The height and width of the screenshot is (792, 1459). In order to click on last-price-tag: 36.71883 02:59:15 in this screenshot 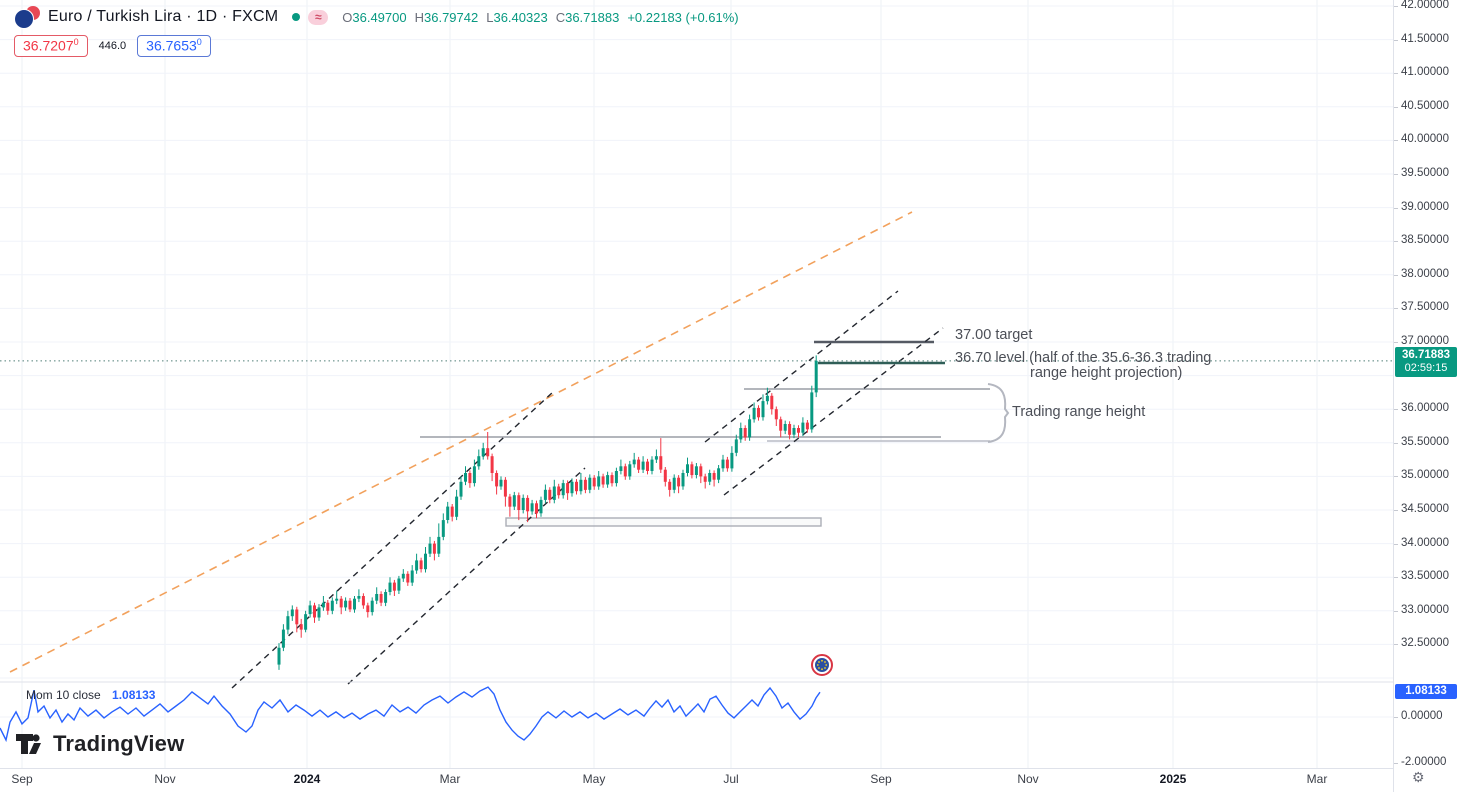, I will do `click(1426, 362)`.